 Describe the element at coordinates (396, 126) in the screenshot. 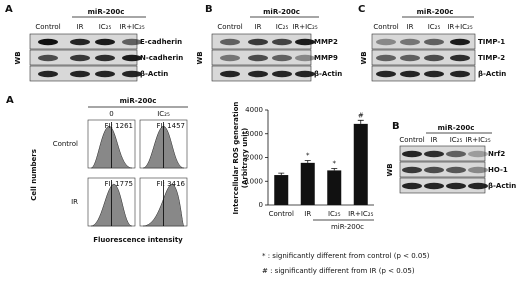

I see `panel-label: B` at that location.